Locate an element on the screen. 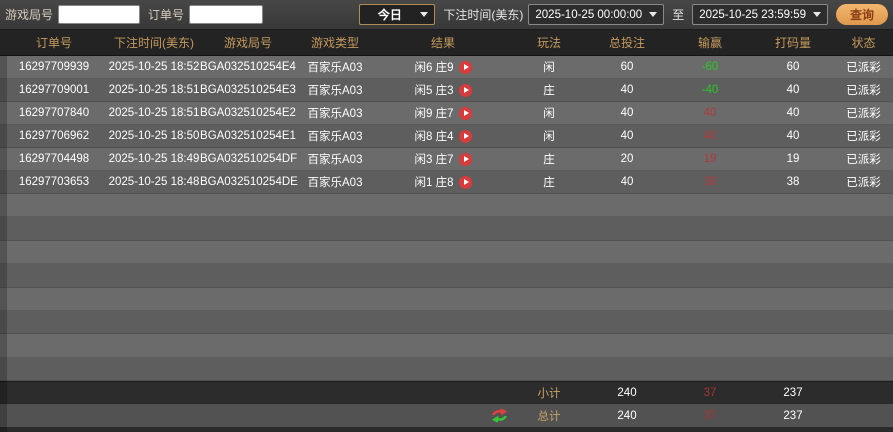  cell-round-id: BGA032510254DE is located at coordinates (249, 182).